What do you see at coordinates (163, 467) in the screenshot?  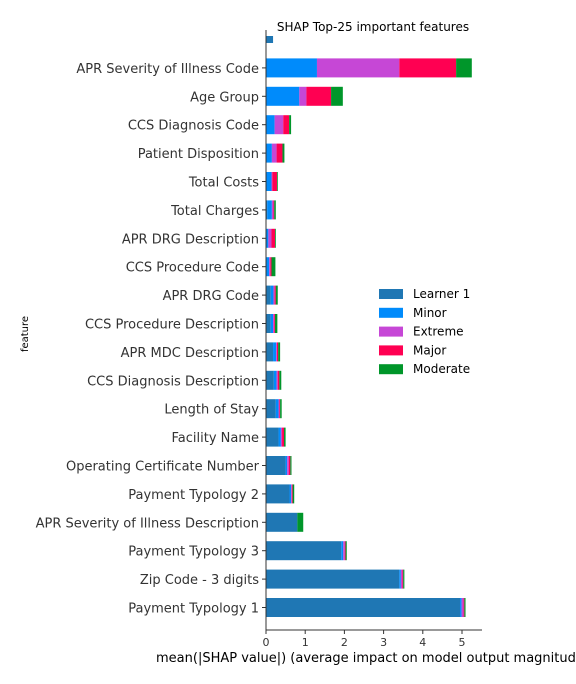 I see `y-tick-label: Operating Certificate Number` at bounding box center [163, 467].